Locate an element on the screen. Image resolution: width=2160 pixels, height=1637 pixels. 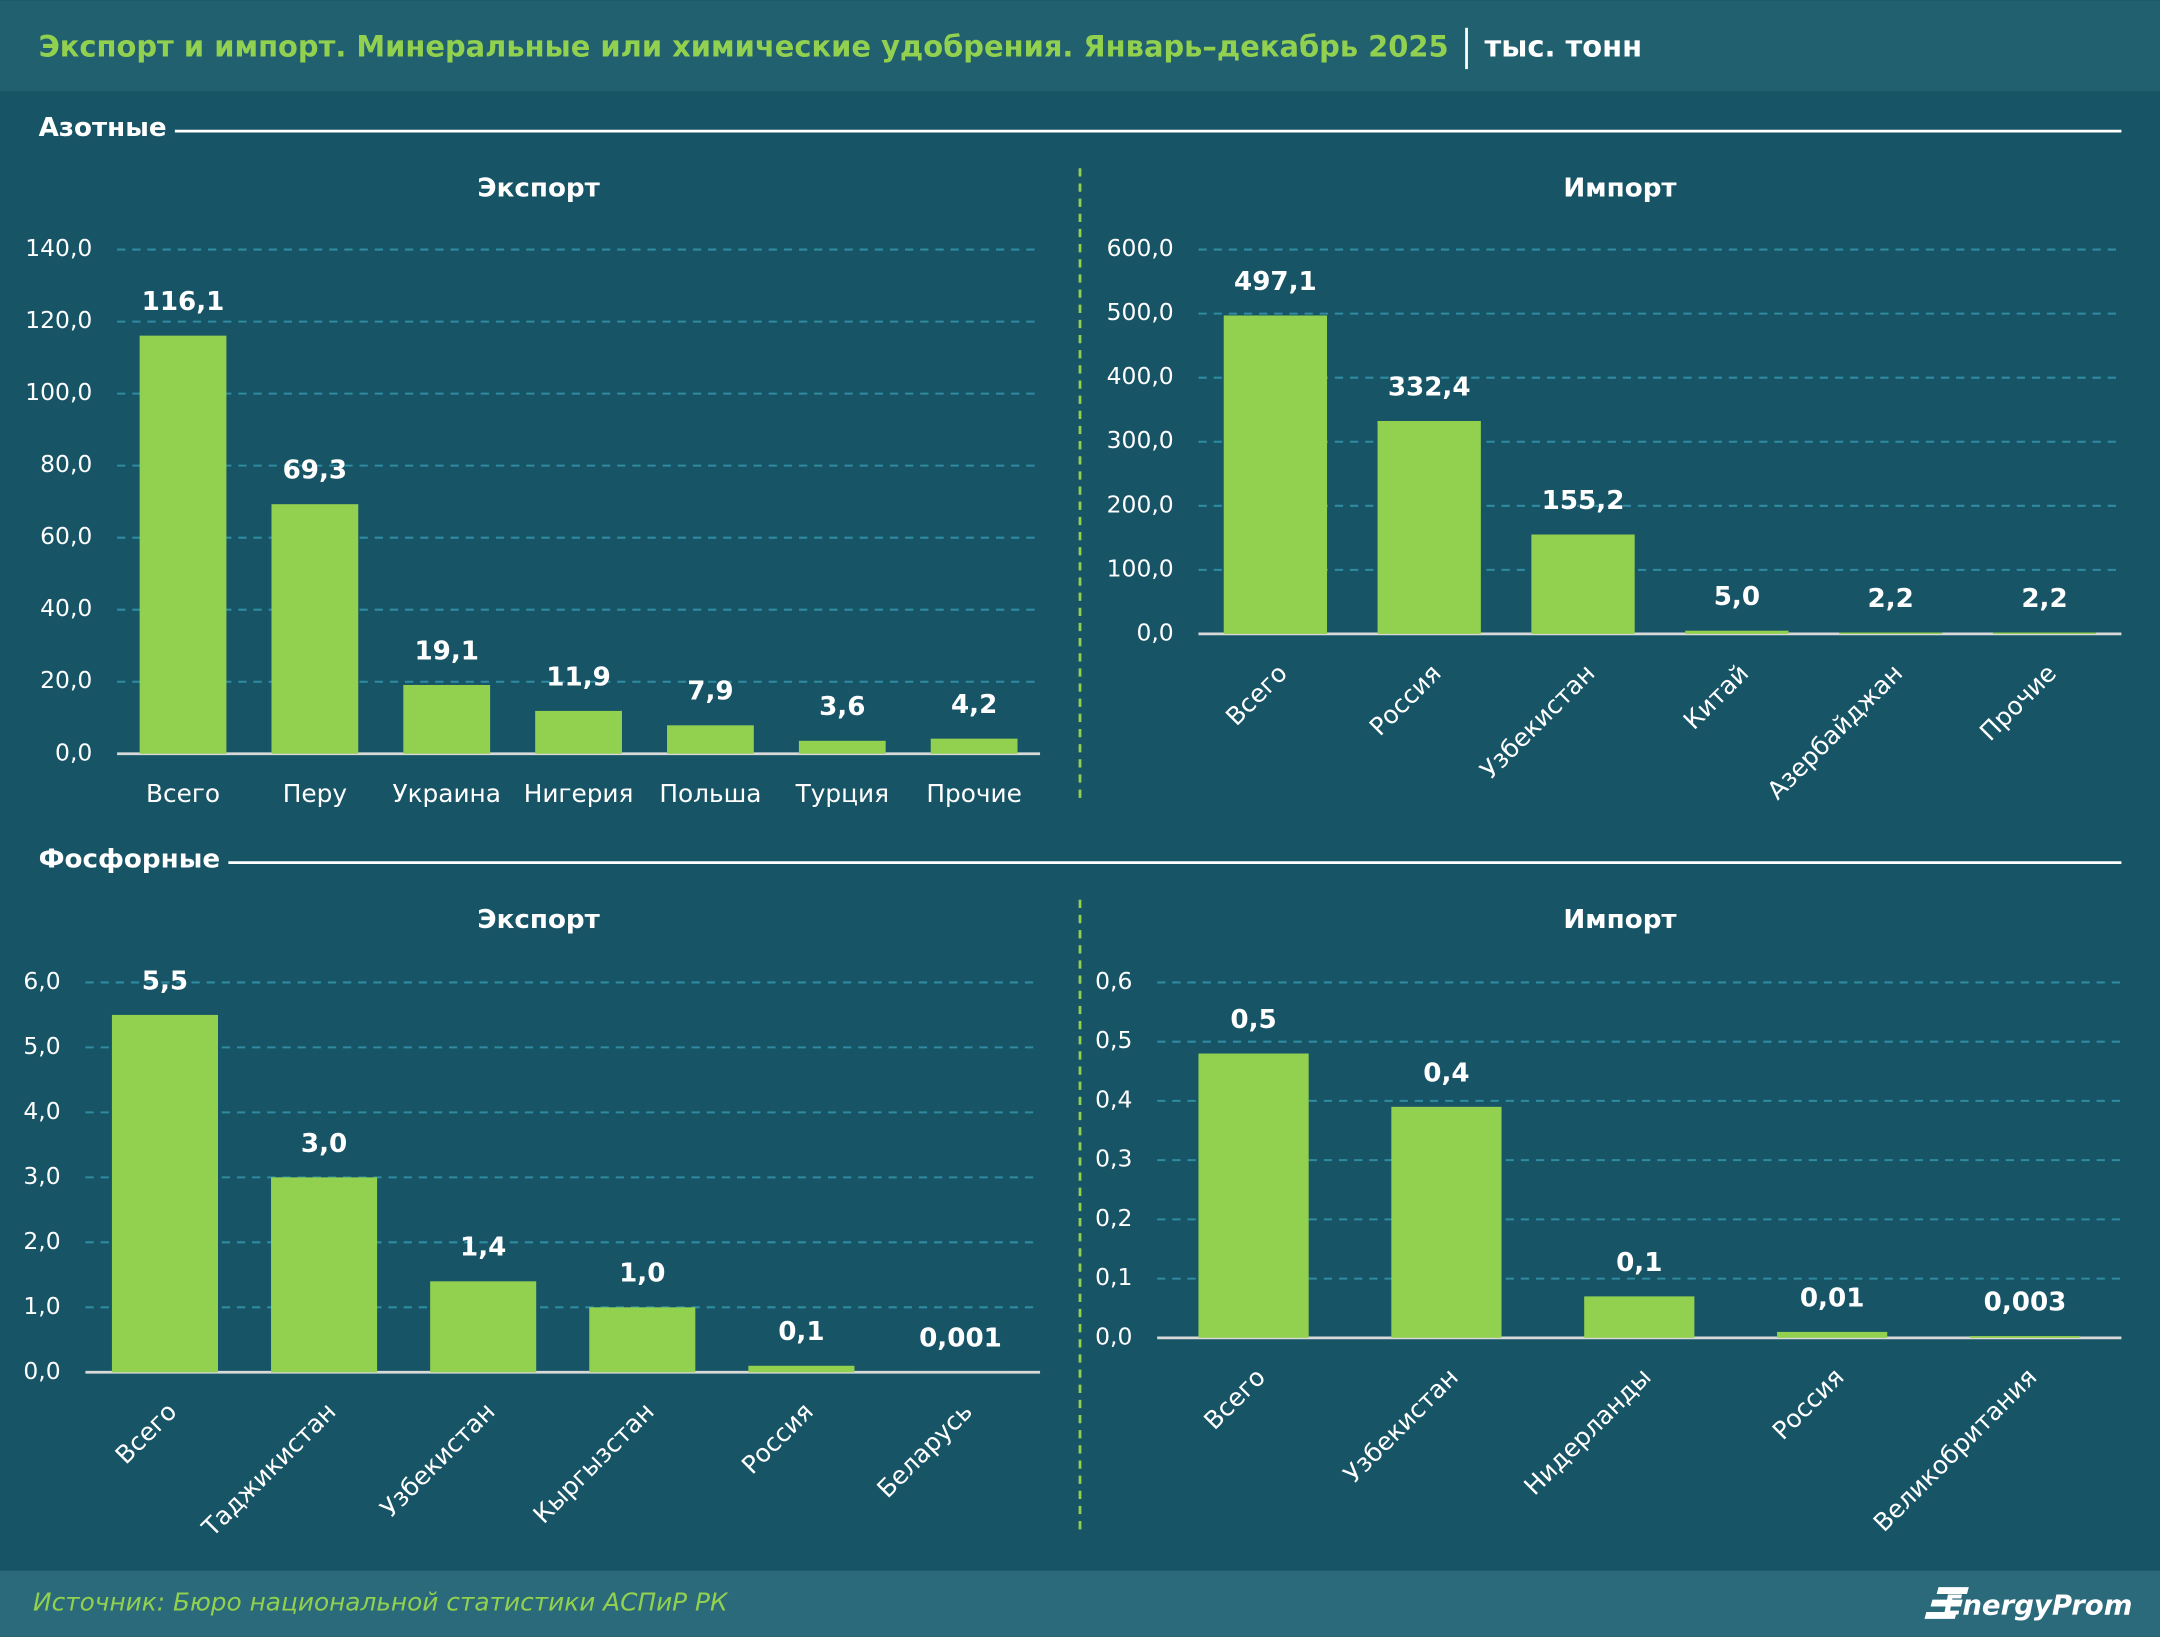
y-tick-label: 20,0 is located at coordinates (66, 680).